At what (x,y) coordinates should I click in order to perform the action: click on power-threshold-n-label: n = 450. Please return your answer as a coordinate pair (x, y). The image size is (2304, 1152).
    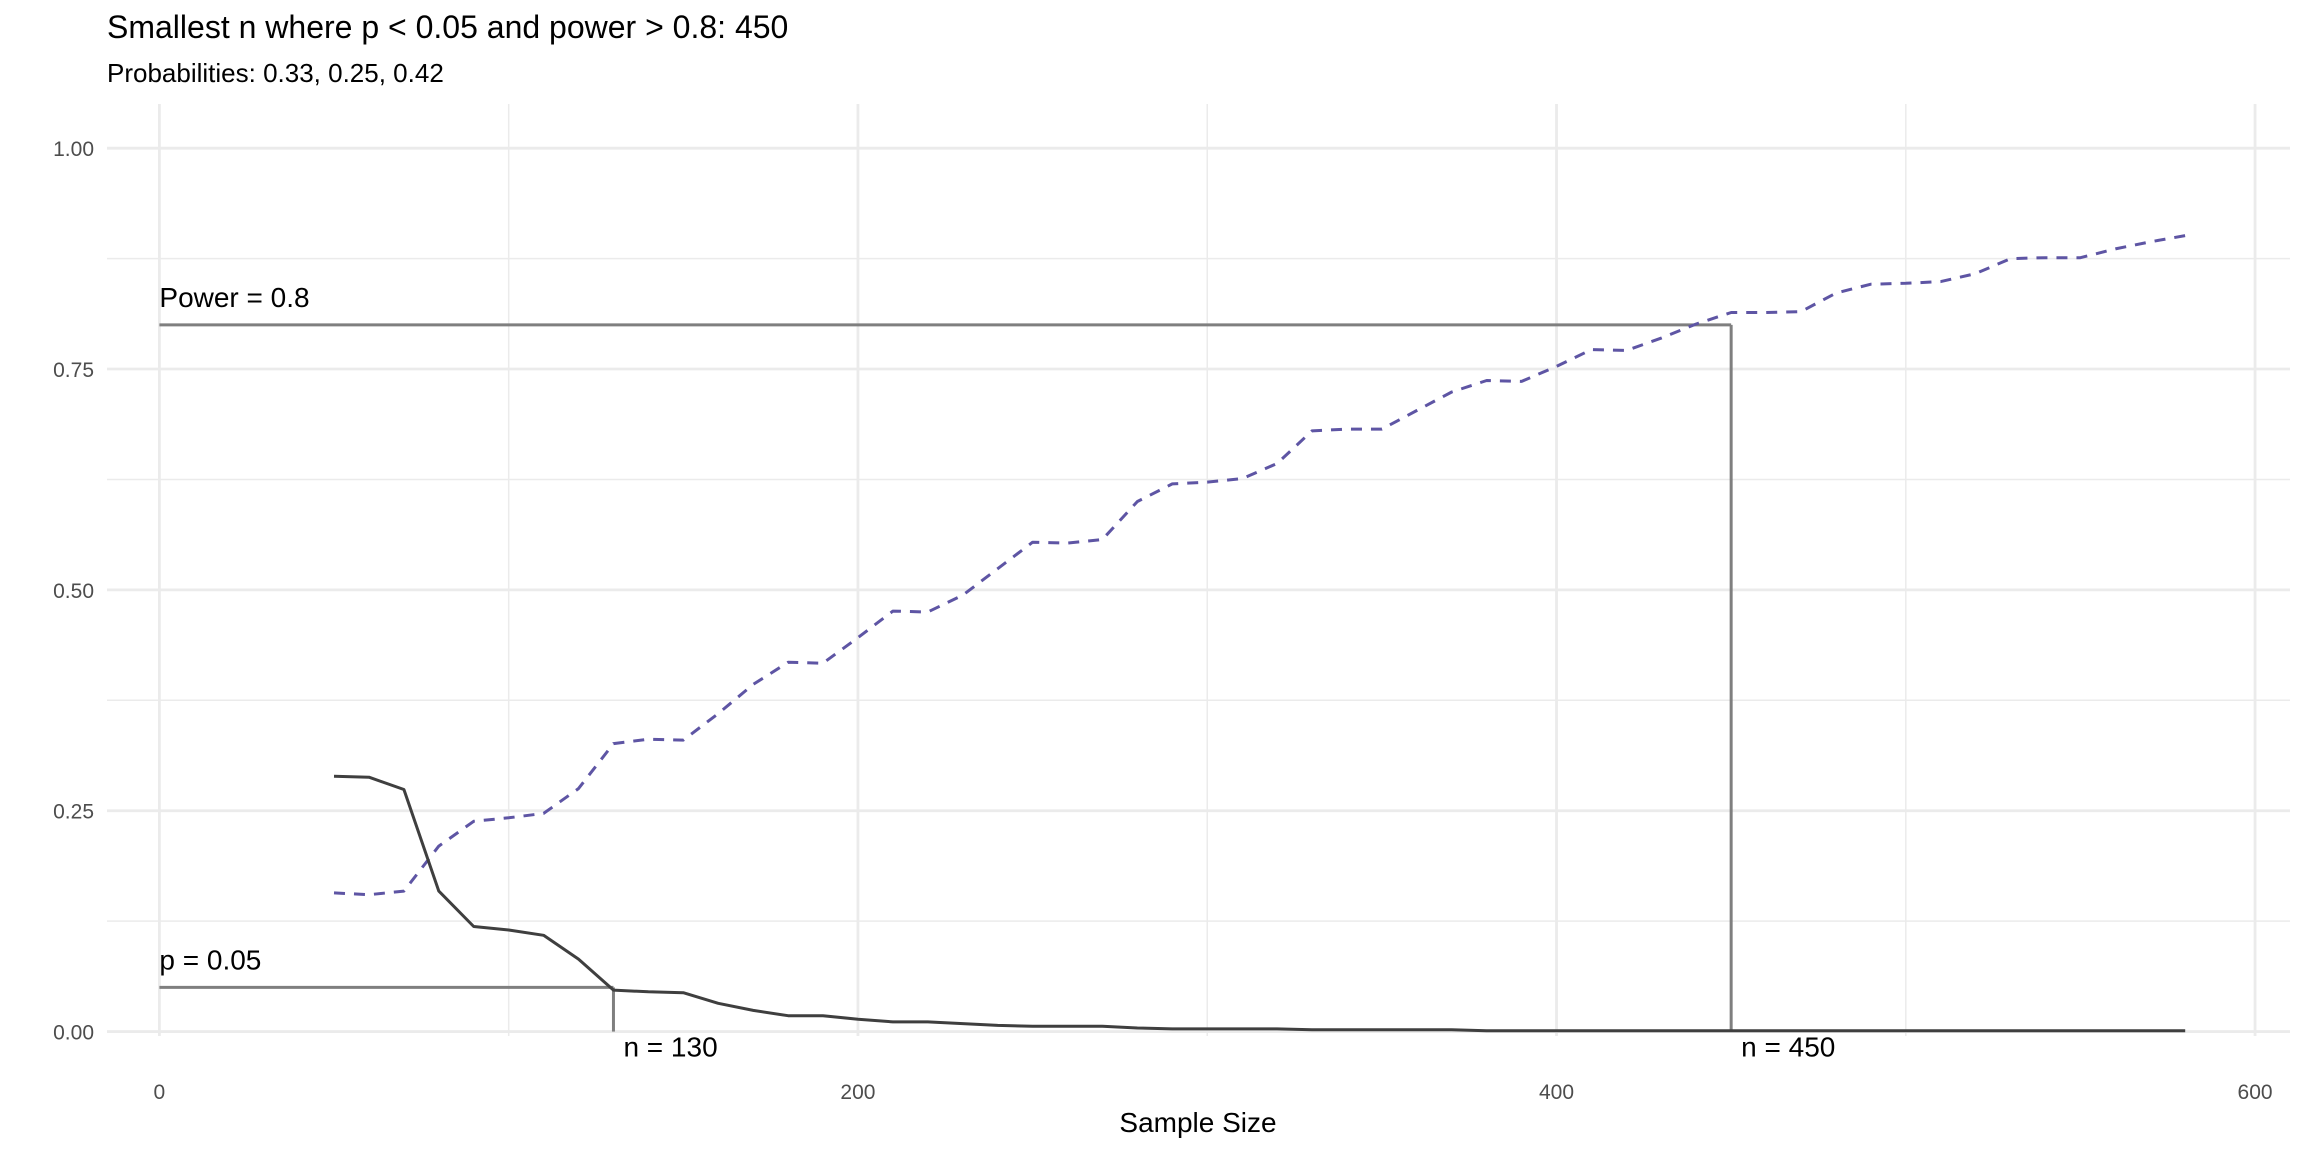
    Looking at the image, I should click on (1788, 1047).